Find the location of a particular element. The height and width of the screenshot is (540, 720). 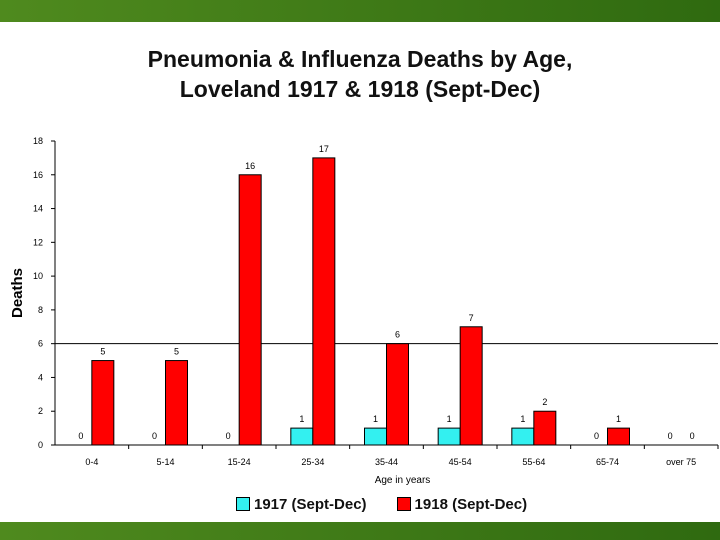

y-tick-label: 16 is located at coordinates (38, 175).